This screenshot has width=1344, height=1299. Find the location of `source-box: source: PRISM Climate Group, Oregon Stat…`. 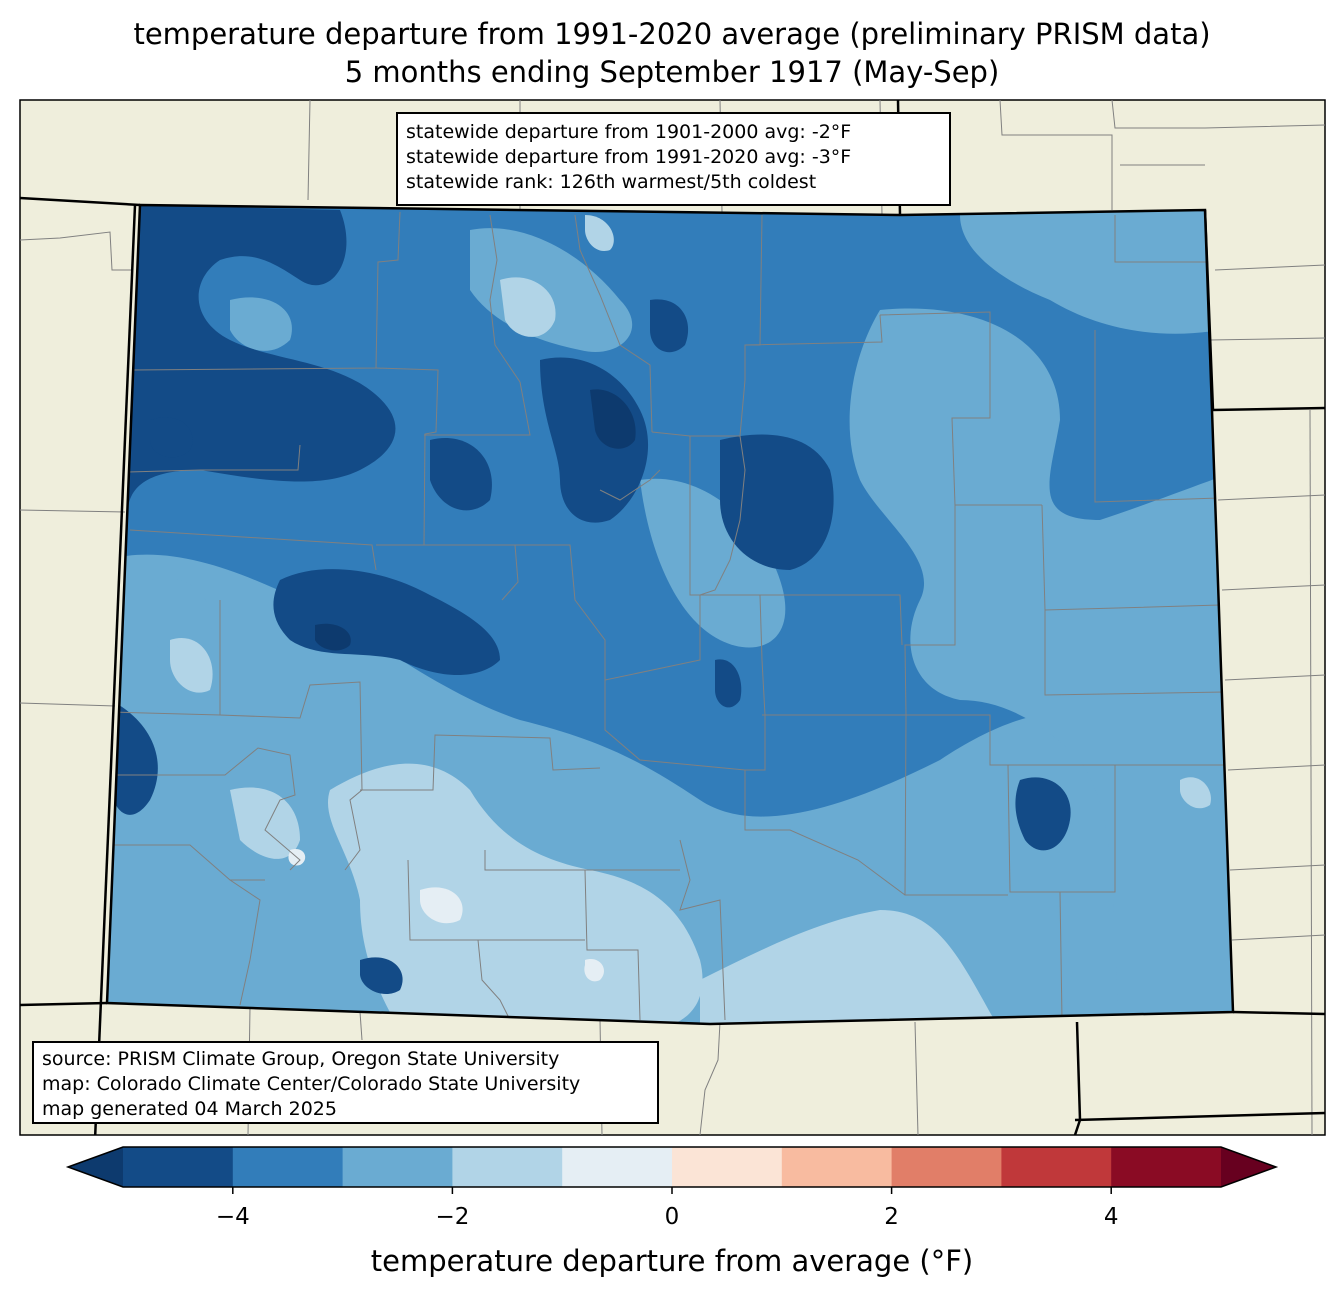

source-box: source: PRISM Climate Group, Oregon Stat… is located at coordinates (345, 1082).